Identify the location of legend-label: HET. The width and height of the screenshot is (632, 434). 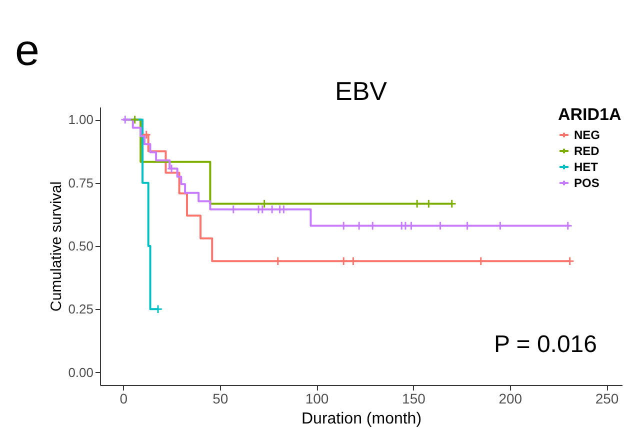
(586, 167).